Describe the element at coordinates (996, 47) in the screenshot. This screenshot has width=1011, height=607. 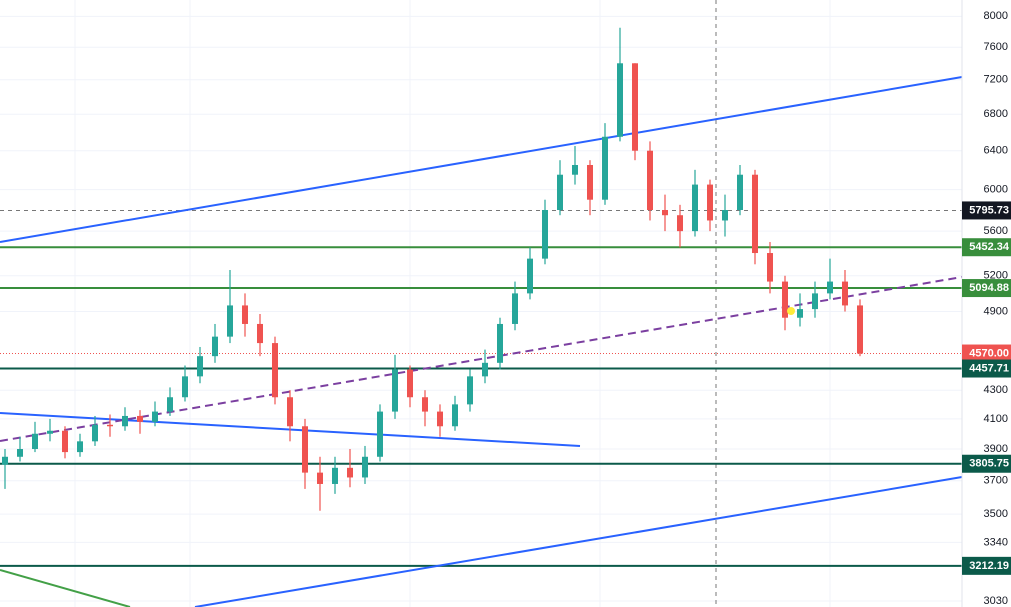
I see `y-tick-label: 7600` at that location.